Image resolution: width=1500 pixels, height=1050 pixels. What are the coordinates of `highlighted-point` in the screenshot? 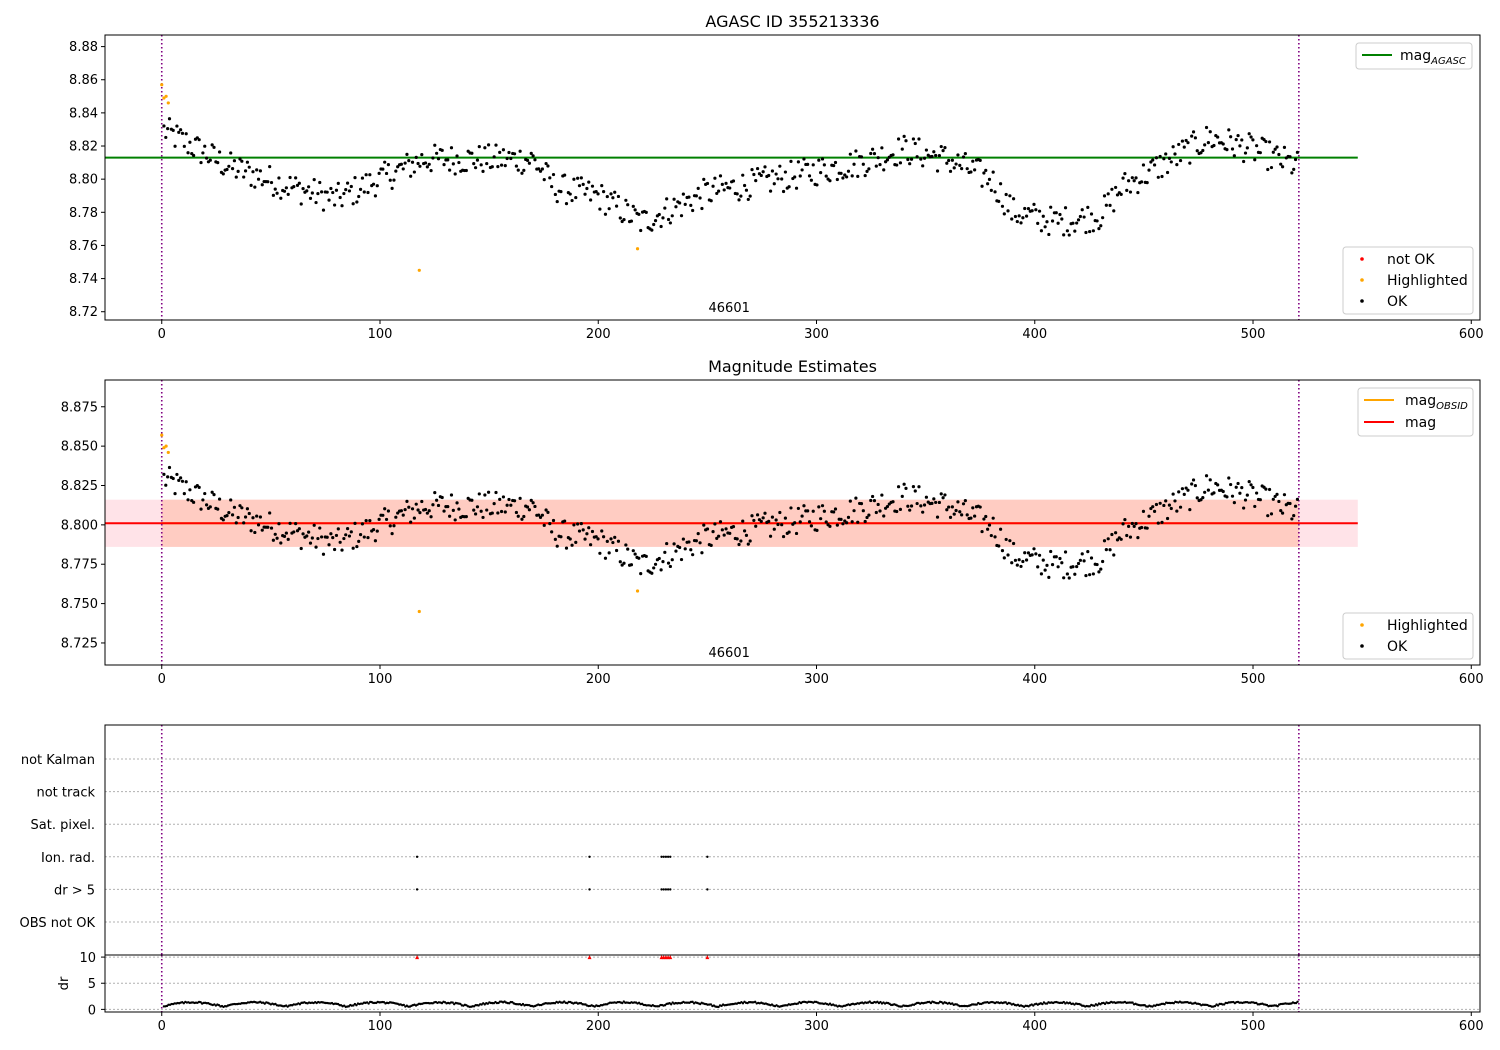 It's located at (637, 249).